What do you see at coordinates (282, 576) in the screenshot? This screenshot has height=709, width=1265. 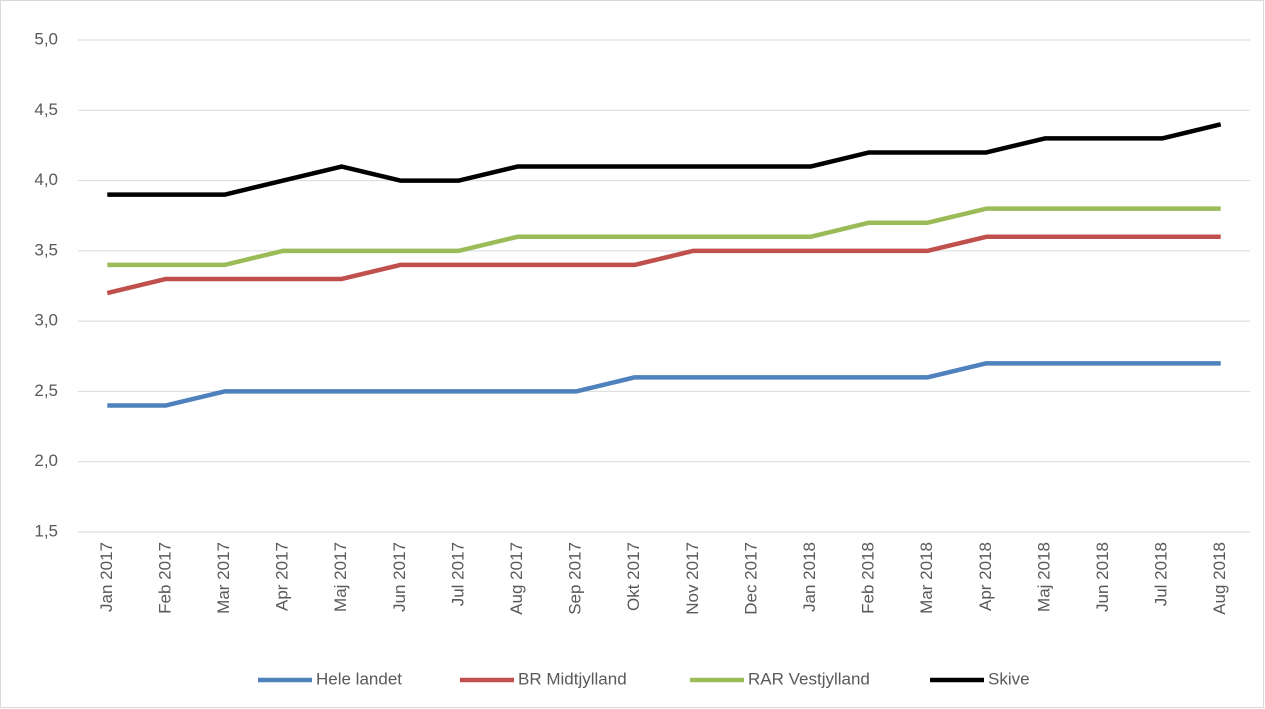 I see `x-tick-label: Apr 2017` at bounding box center [282, 576].